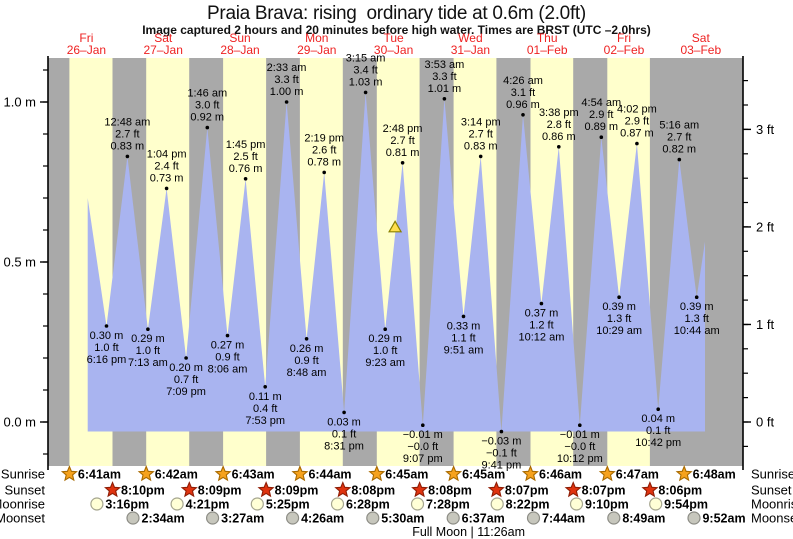 The width and height of the screenshot is (793, 539). What do you see at coordinates (697, 331) in the screenshot?
I see `tide-low-label: 10:44 am` at bounding box center [697, 331].